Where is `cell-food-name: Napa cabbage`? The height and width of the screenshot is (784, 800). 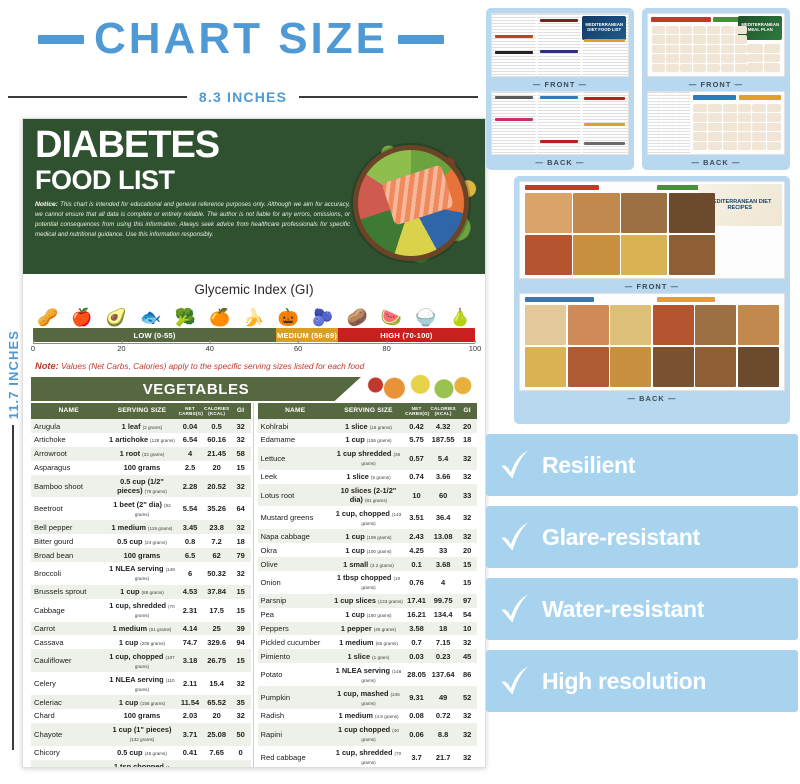 cell-food-name: Napa cabbage is located at coordinates (285, 536).